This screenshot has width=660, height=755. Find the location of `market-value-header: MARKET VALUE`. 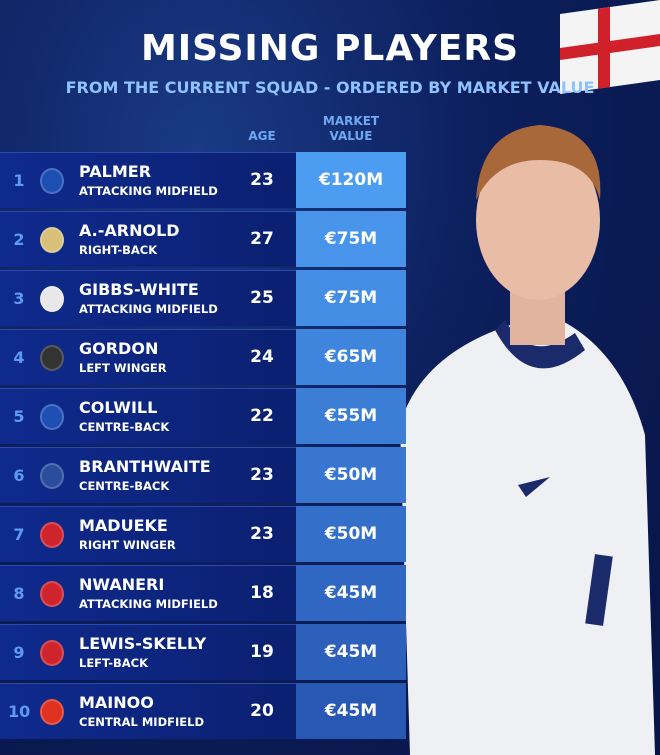

market-value-header: MARKET VALUE is located at coordinates (351, 128).